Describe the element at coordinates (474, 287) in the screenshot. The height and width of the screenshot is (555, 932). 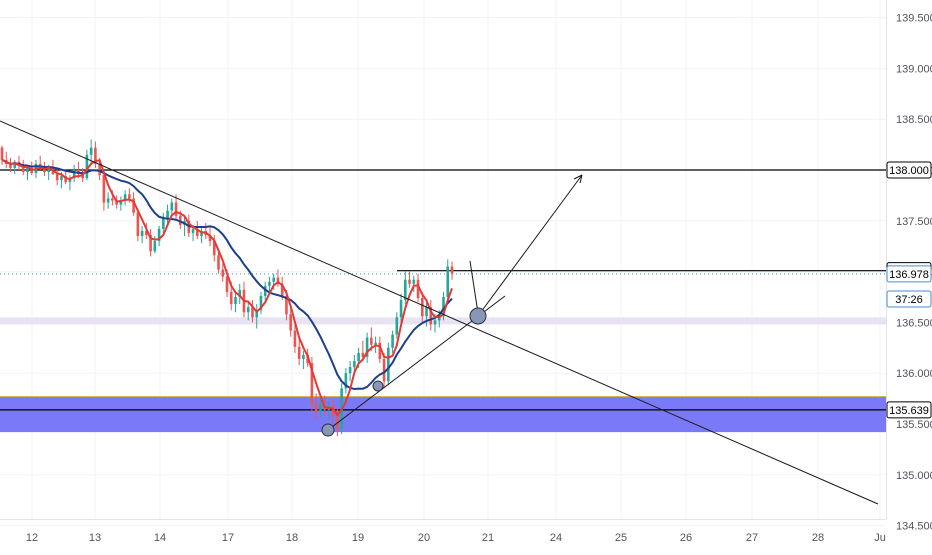
I see `projection-line` at that location.